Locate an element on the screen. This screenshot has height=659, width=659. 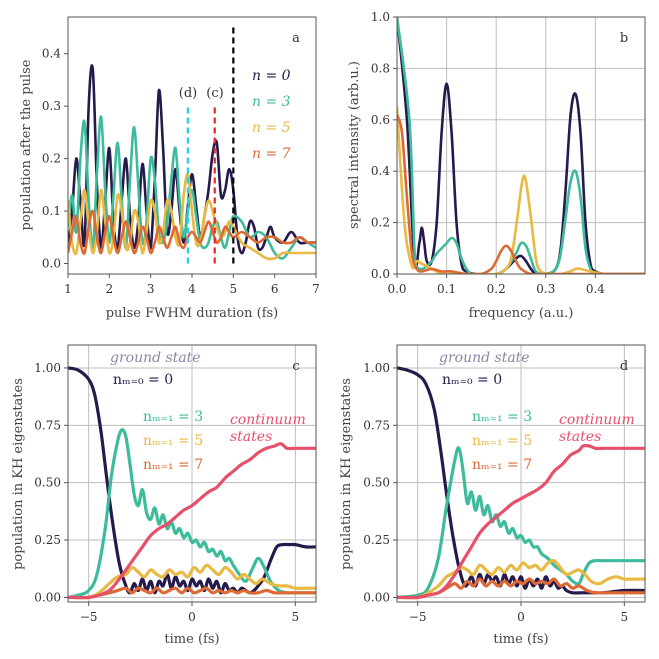
x-tick-label: 6 is located at coordinates (275, 289).